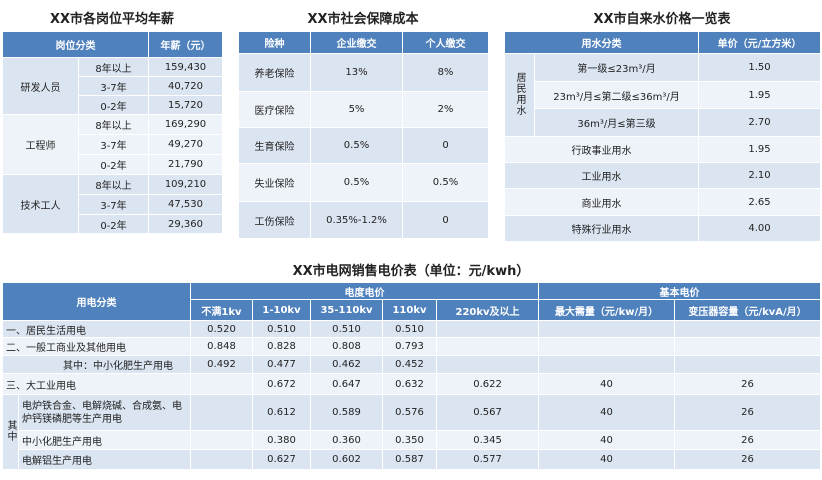 This screenshot has width=822, height=480. Describe the element at coordinates (616, 95) in the screenshot. I see `water-cell: 23m³/月≤第二级≤36m³/月` at that location.